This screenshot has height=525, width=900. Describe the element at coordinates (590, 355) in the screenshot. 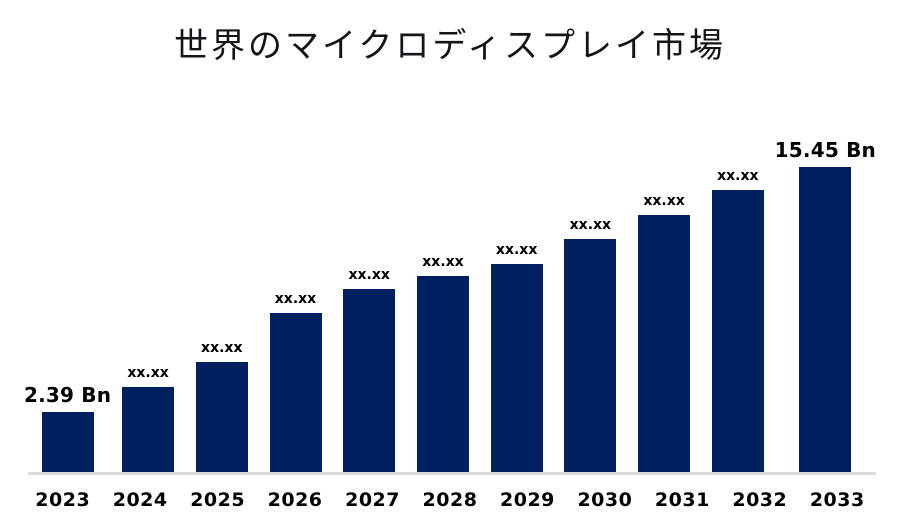

I see `bar-2030` at that location.